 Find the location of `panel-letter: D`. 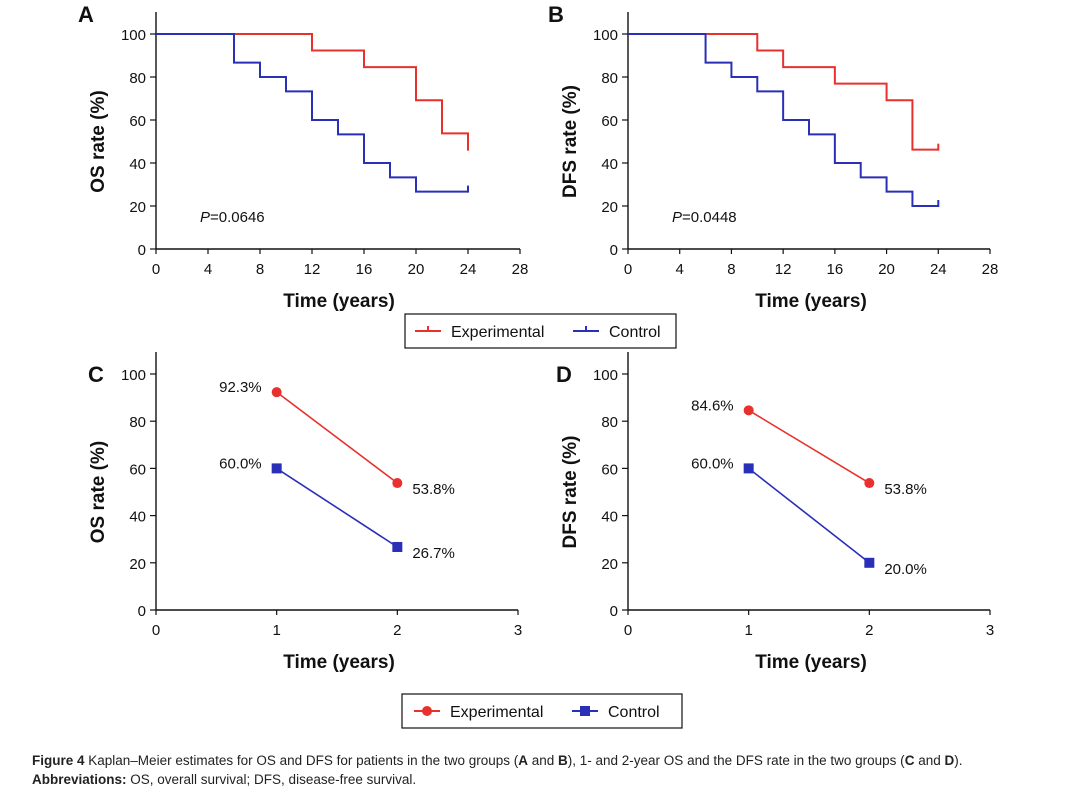

panel-letter: D is located at coordinates (564, 374).